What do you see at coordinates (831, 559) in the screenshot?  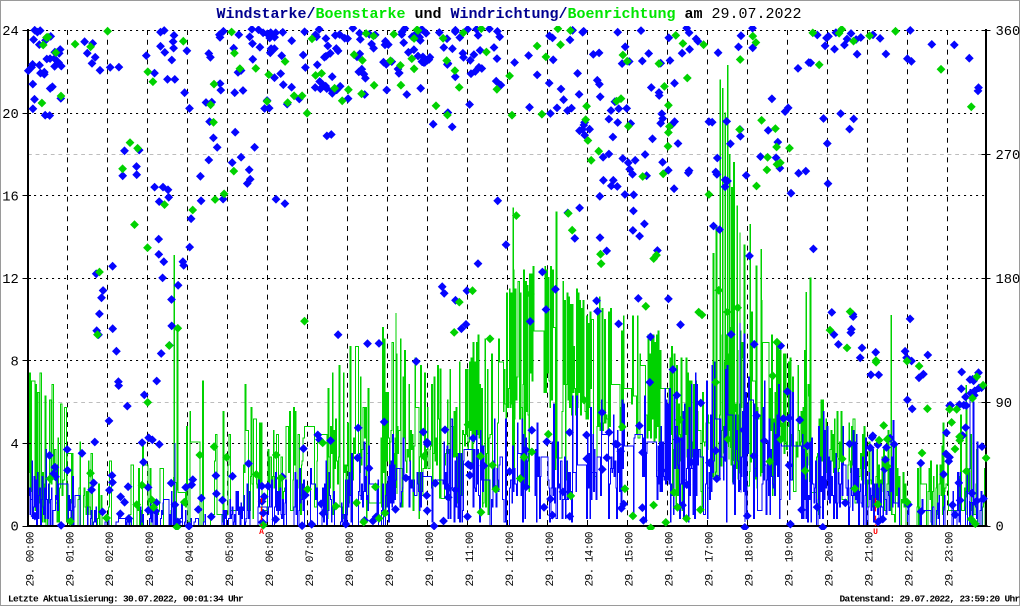 I see `svg-text: 29. 20:00` at bounding box center [831, 559].